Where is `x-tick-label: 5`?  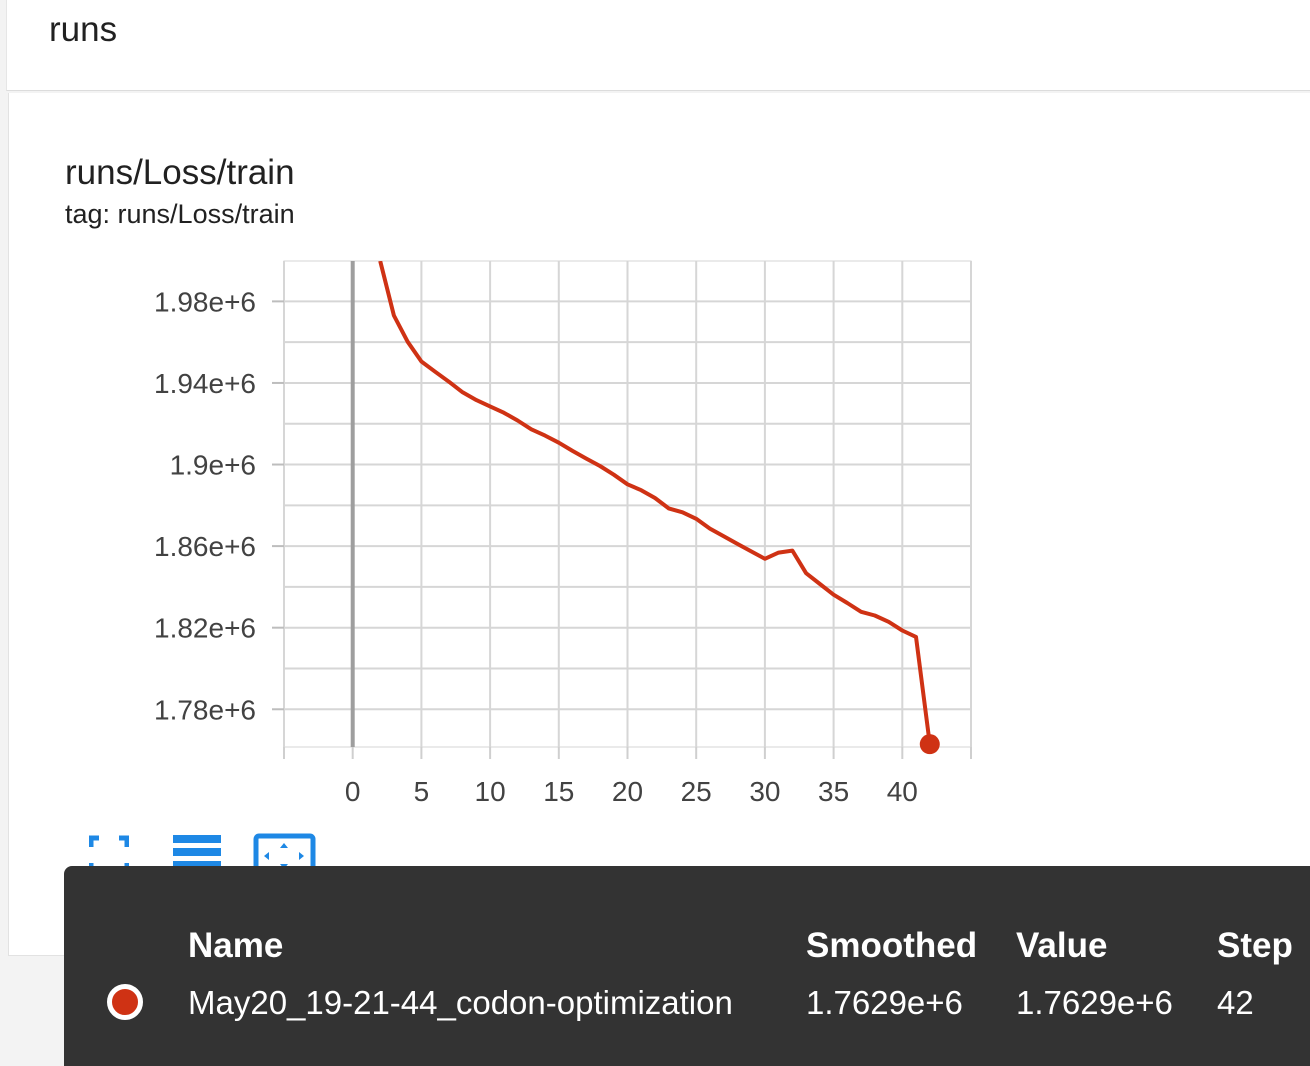
x-tick-label: 5 is located at coordinates (422, 791).